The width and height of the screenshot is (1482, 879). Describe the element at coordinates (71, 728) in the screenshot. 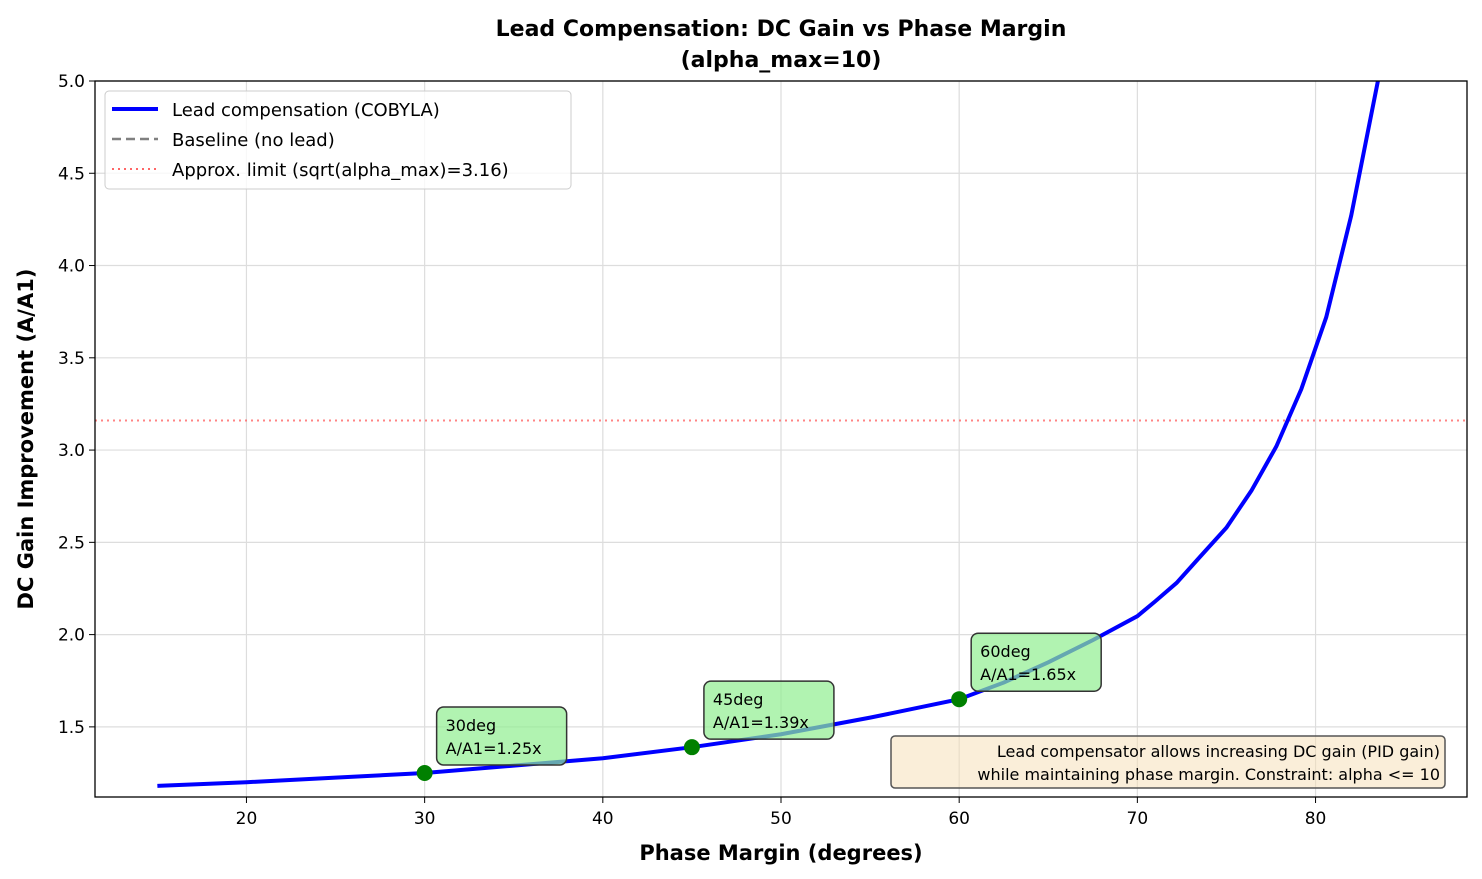

I see `y-tick-label: 1.5` at that location.